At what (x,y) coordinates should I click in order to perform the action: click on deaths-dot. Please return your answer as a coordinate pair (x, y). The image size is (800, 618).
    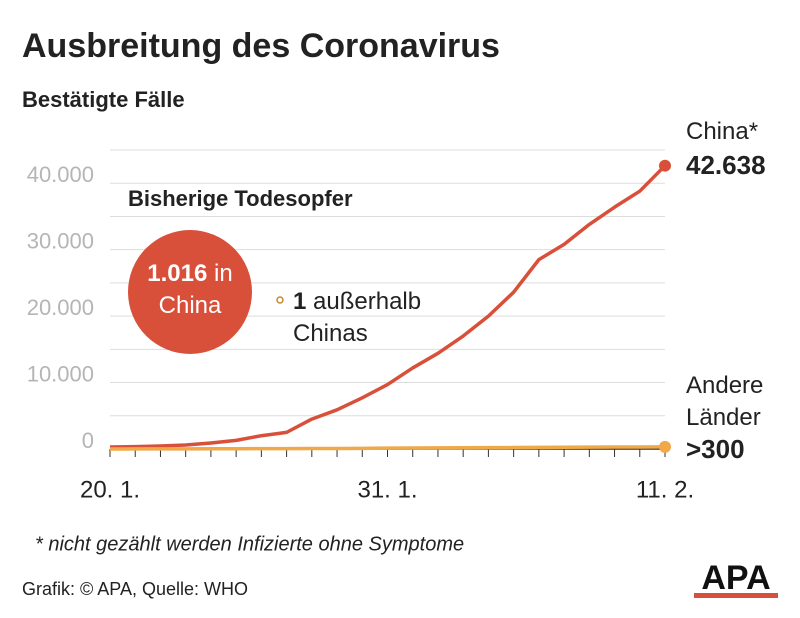
    Looking at the image, I should click on (280, 300).